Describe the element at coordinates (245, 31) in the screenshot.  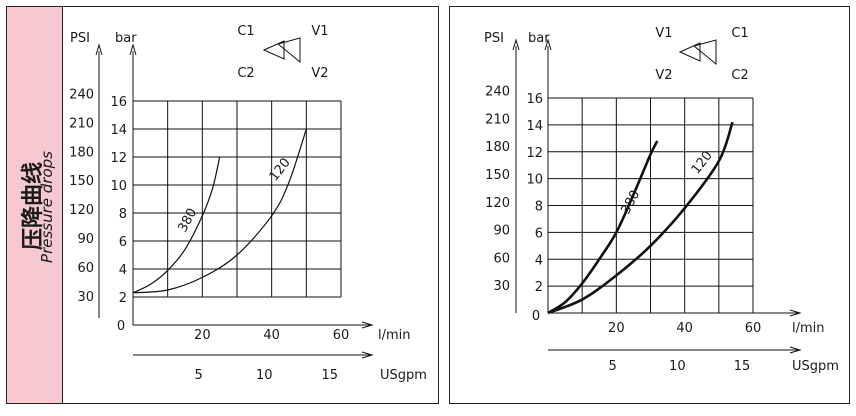
I see `port-label-top-left: C1` at that location.